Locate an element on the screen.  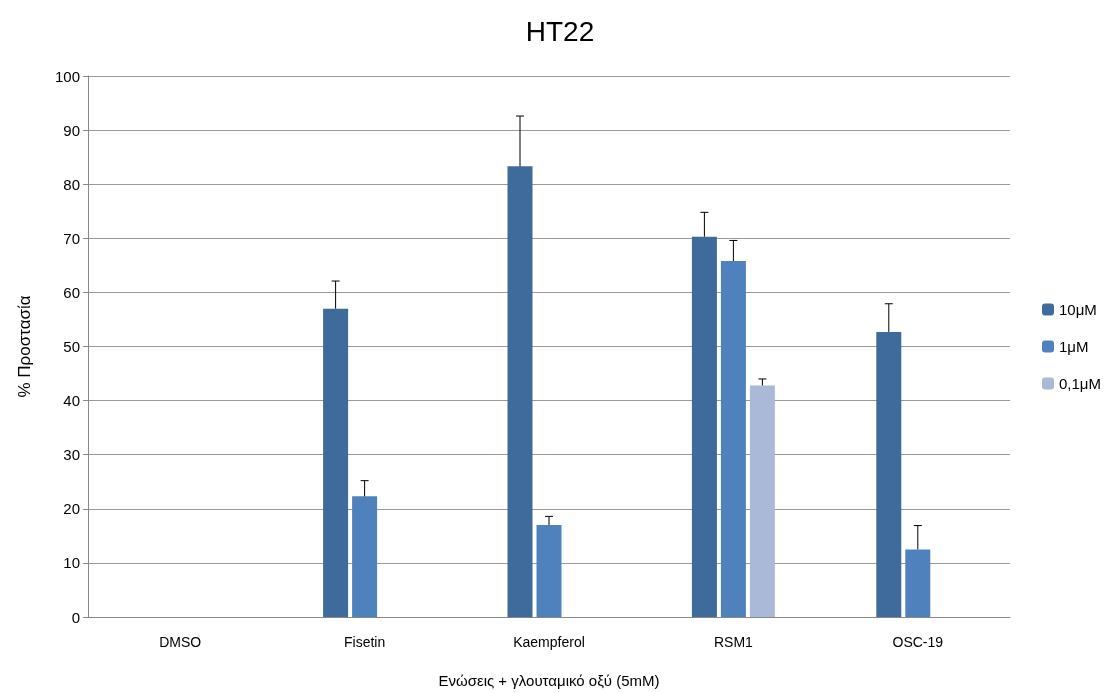
y-tick-label: 90 is located at coordinates (71, 130).